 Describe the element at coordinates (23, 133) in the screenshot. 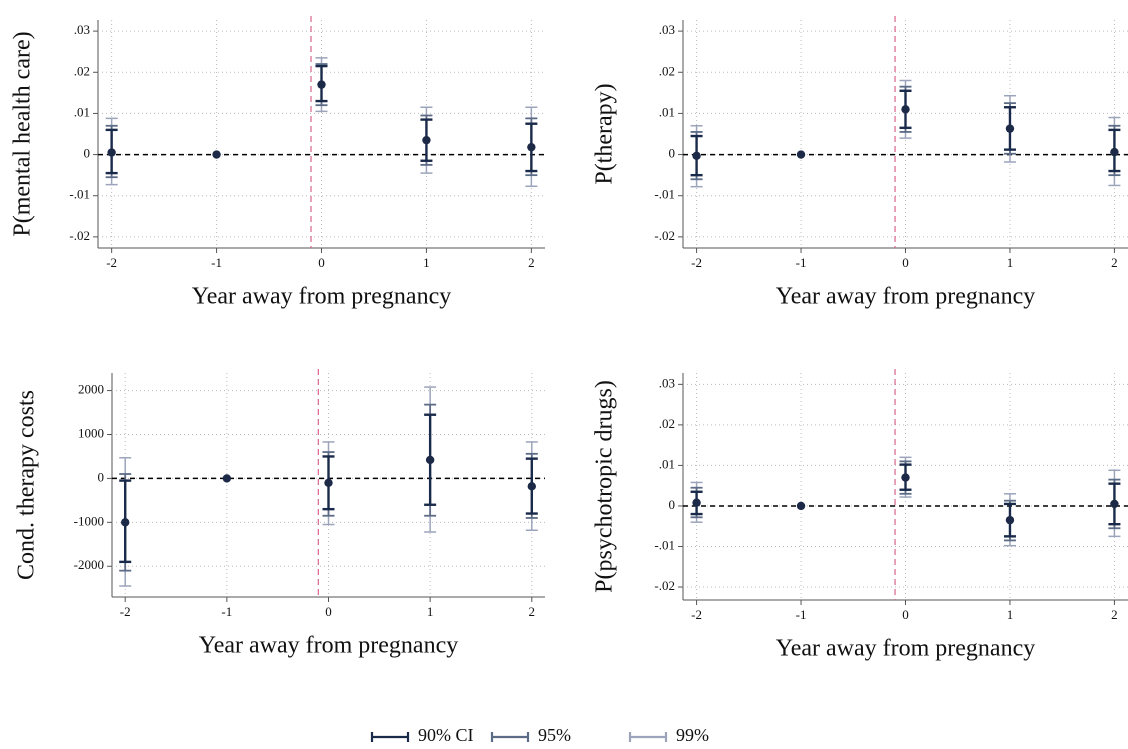

I see `y-axis-title: P(mental health care)` at that location.